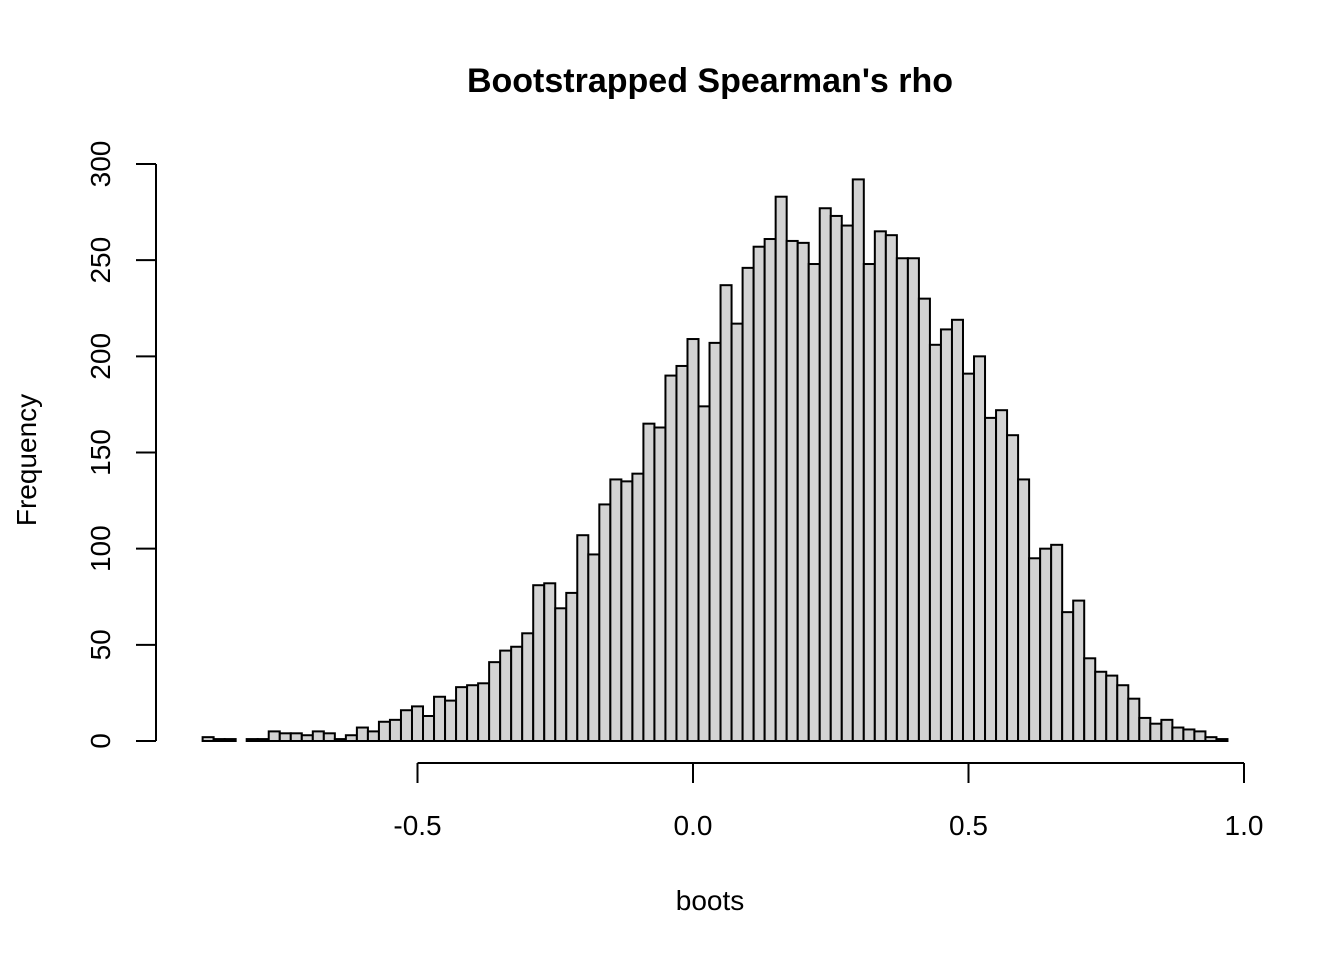 The width and height of the screenshot is (1344, 960). I want to click on x-axis: -0.5 0.0 0.5 1.0, so click(828, 801).